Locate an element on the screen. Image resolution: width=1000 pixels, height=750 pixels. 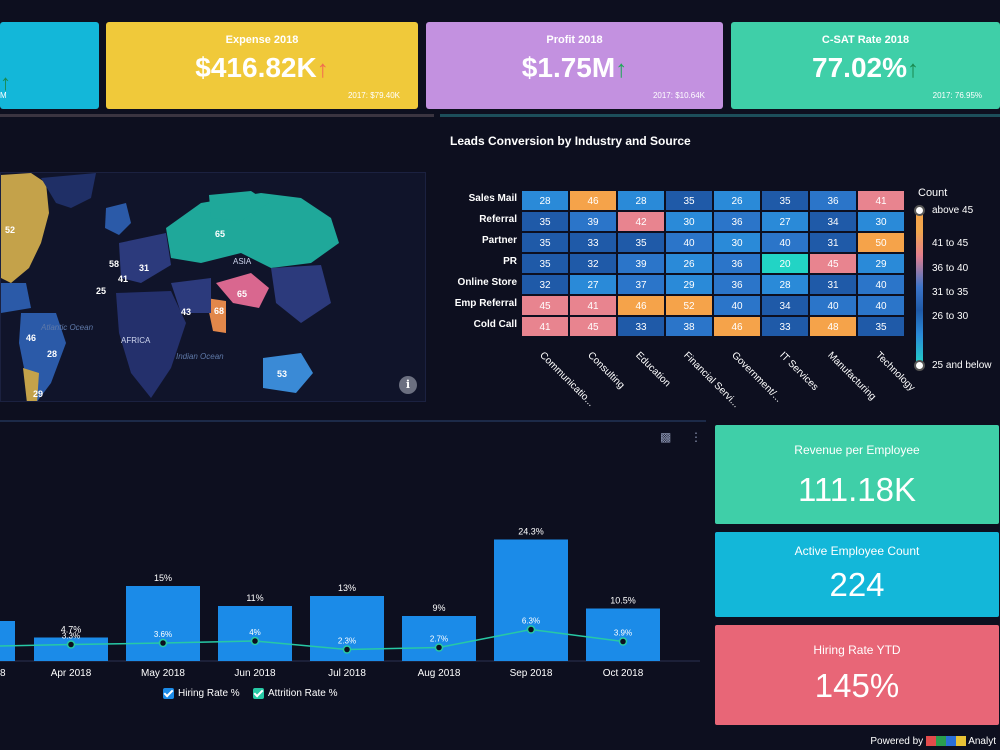
chart-legend-hiring: Hiring Rate % is located at coordinates (201, 693).